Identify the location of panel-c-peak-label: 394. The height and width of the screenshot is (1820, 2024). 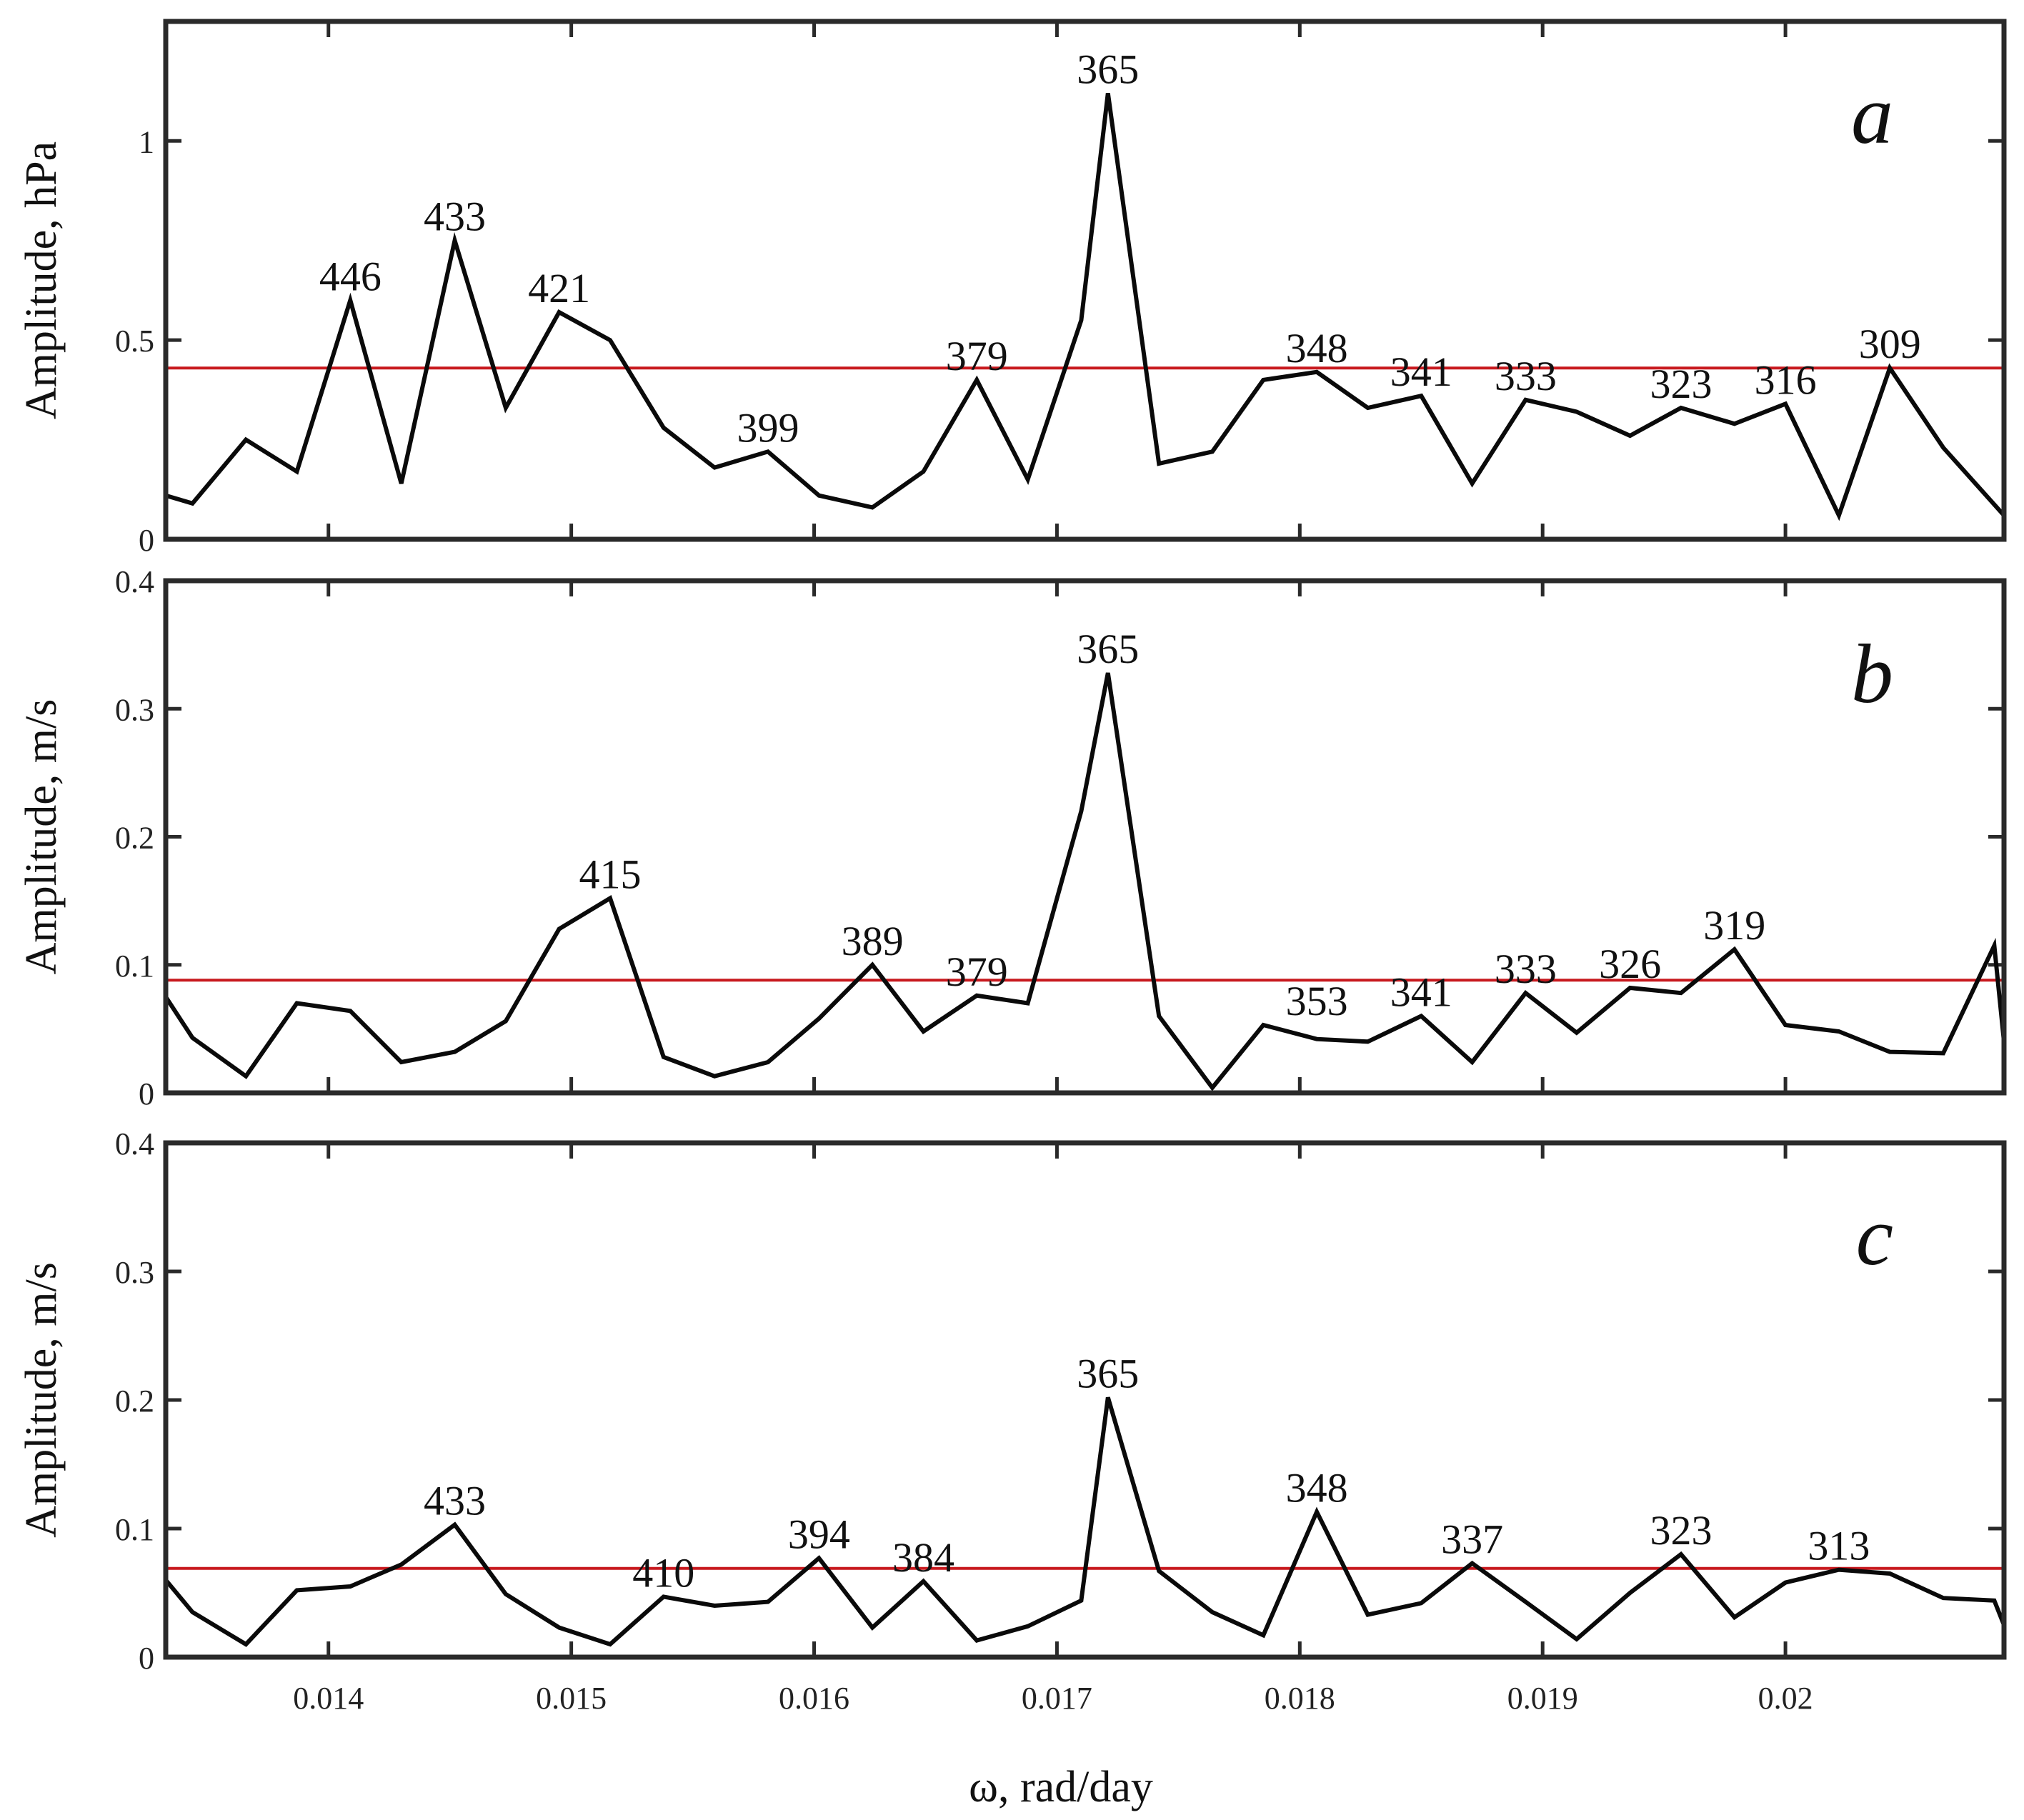
(819, 1534).